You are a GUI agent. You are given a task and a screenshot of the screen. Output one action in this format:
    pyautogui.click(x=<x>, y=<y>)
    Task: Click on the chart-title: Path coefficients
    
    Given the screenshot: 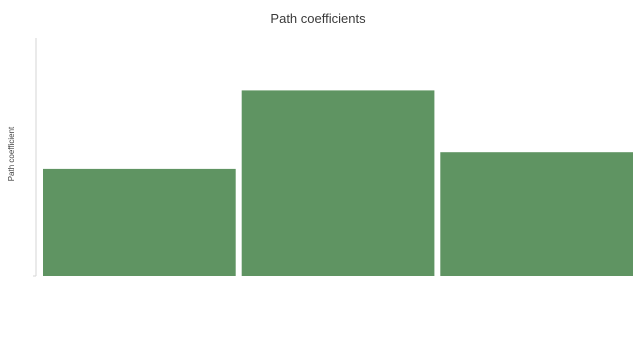 What is the action you would take?
    pyautogui.click(x=318, y=18)
    